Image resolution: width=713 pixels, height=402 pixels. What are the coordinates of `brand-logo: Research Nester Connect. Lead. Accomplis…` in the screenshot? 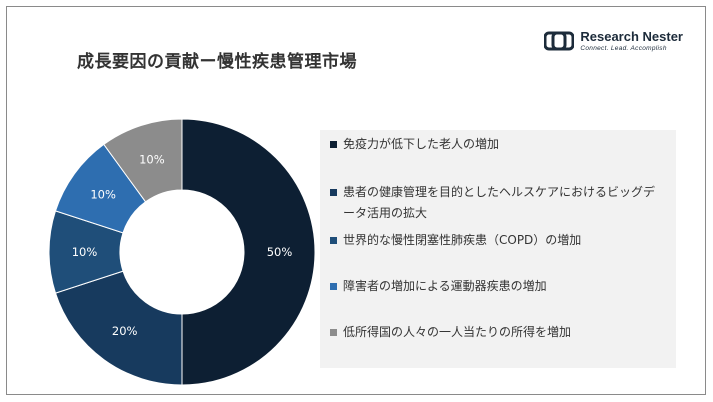 It's located at (613, 40).